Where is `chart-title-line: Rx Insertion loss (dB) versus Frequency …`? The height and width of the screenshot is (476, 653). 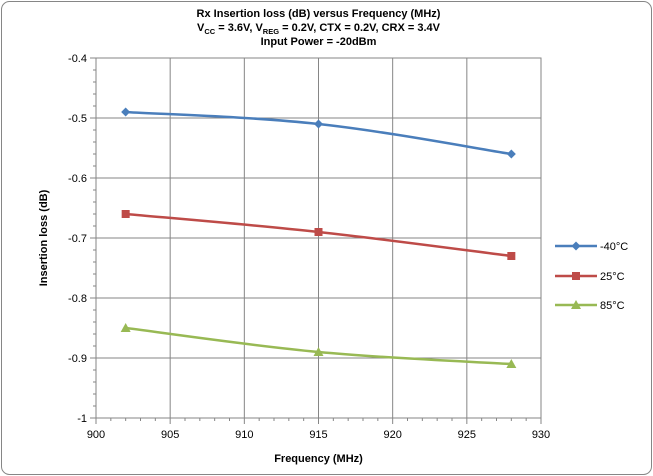 chart-title-line: Rx Insertion loss (dB) versus Frequency … is located at coordinates (319, 14).